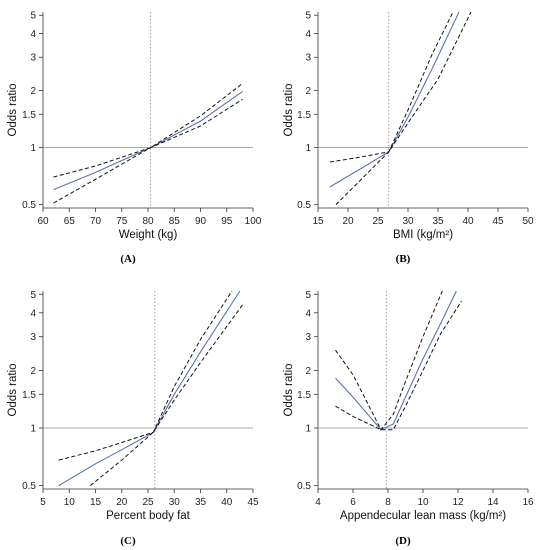  I want to click on x-axis-title: Appendecular lean mass (kg/m²), so click(423, 516).